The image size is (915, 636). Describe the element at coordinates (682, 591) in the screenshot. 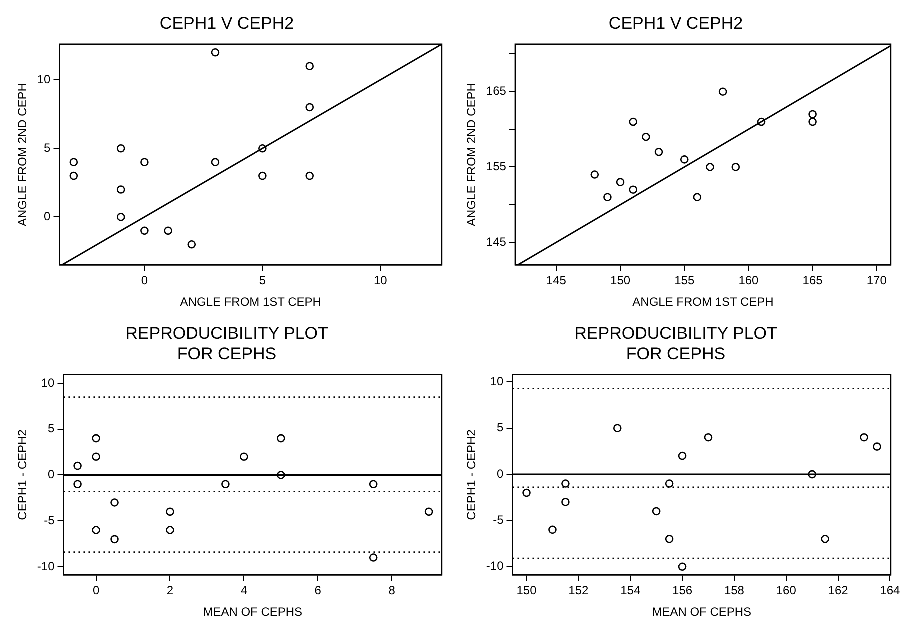

I see `x-tick-label: 156` at that location.